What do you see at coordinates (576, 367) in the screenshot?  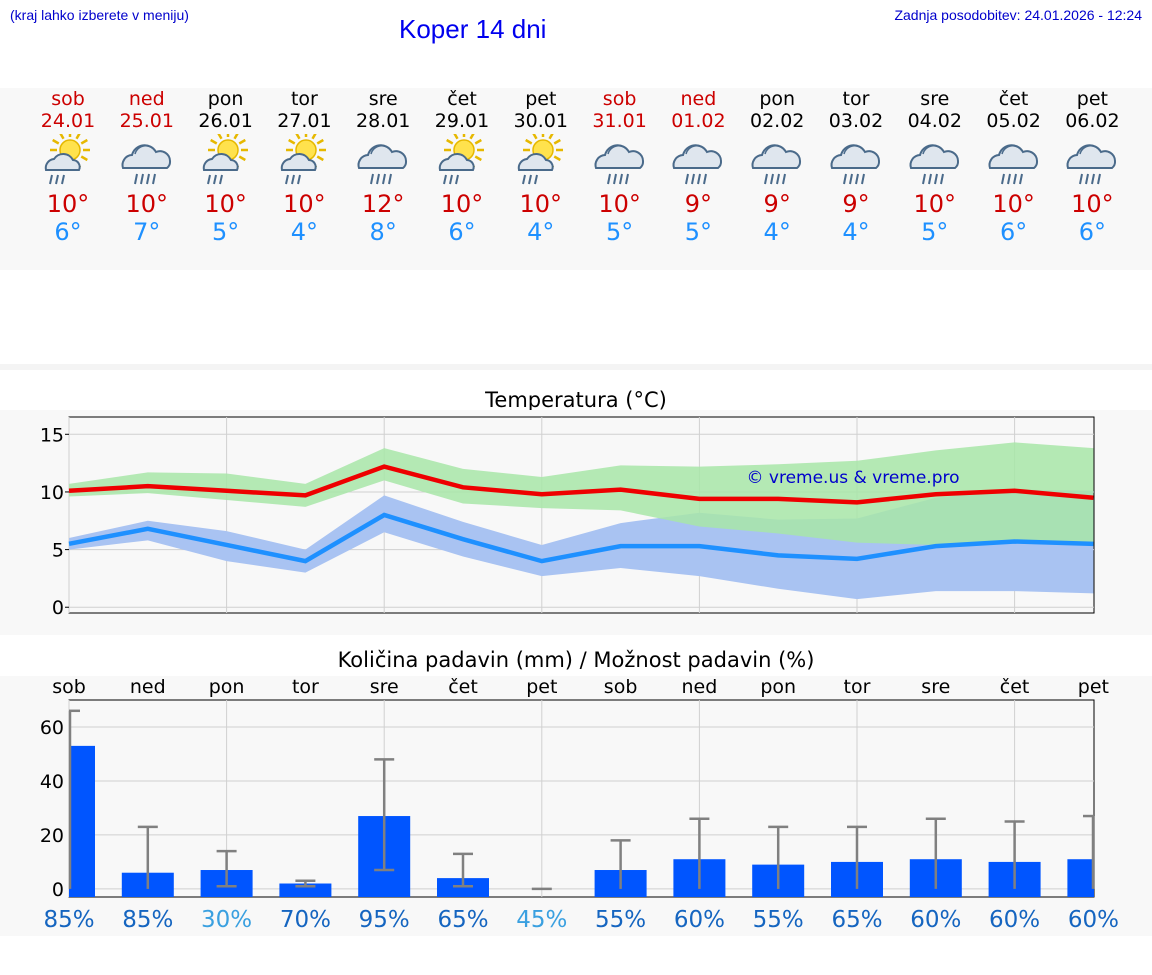 I see `divider` at bounding box center [576, 367].